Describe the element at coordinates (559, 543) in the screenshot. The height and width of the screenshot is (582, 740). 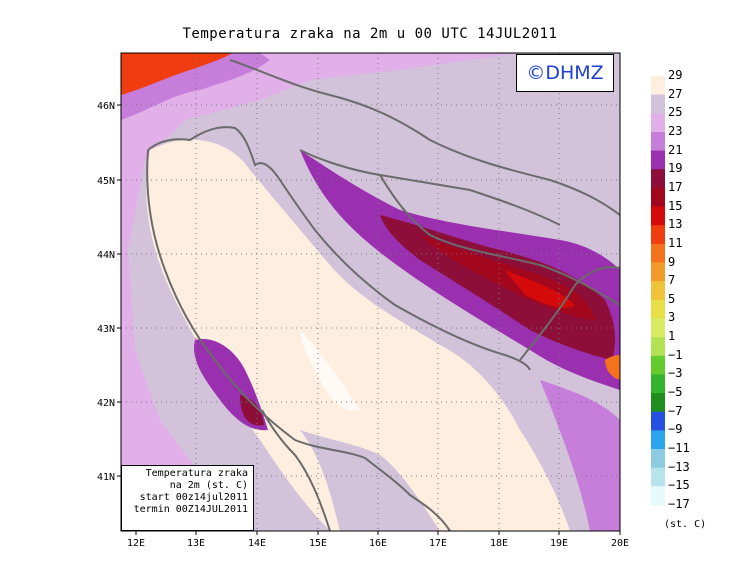
I see `x-tick-label: 19E` at that location.